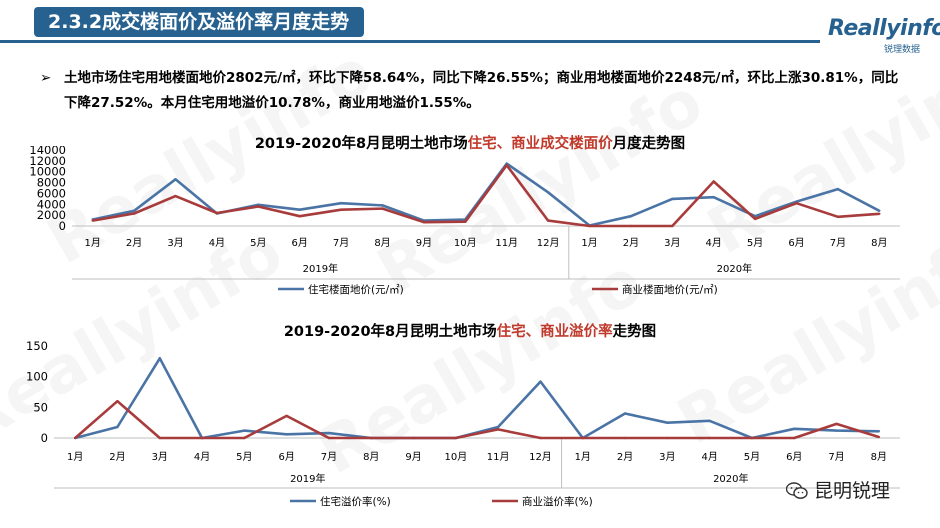 The width and height of the screenshot is (940, 528). I want to click on wechat-account: 昆明锐理, so click(838, 489).